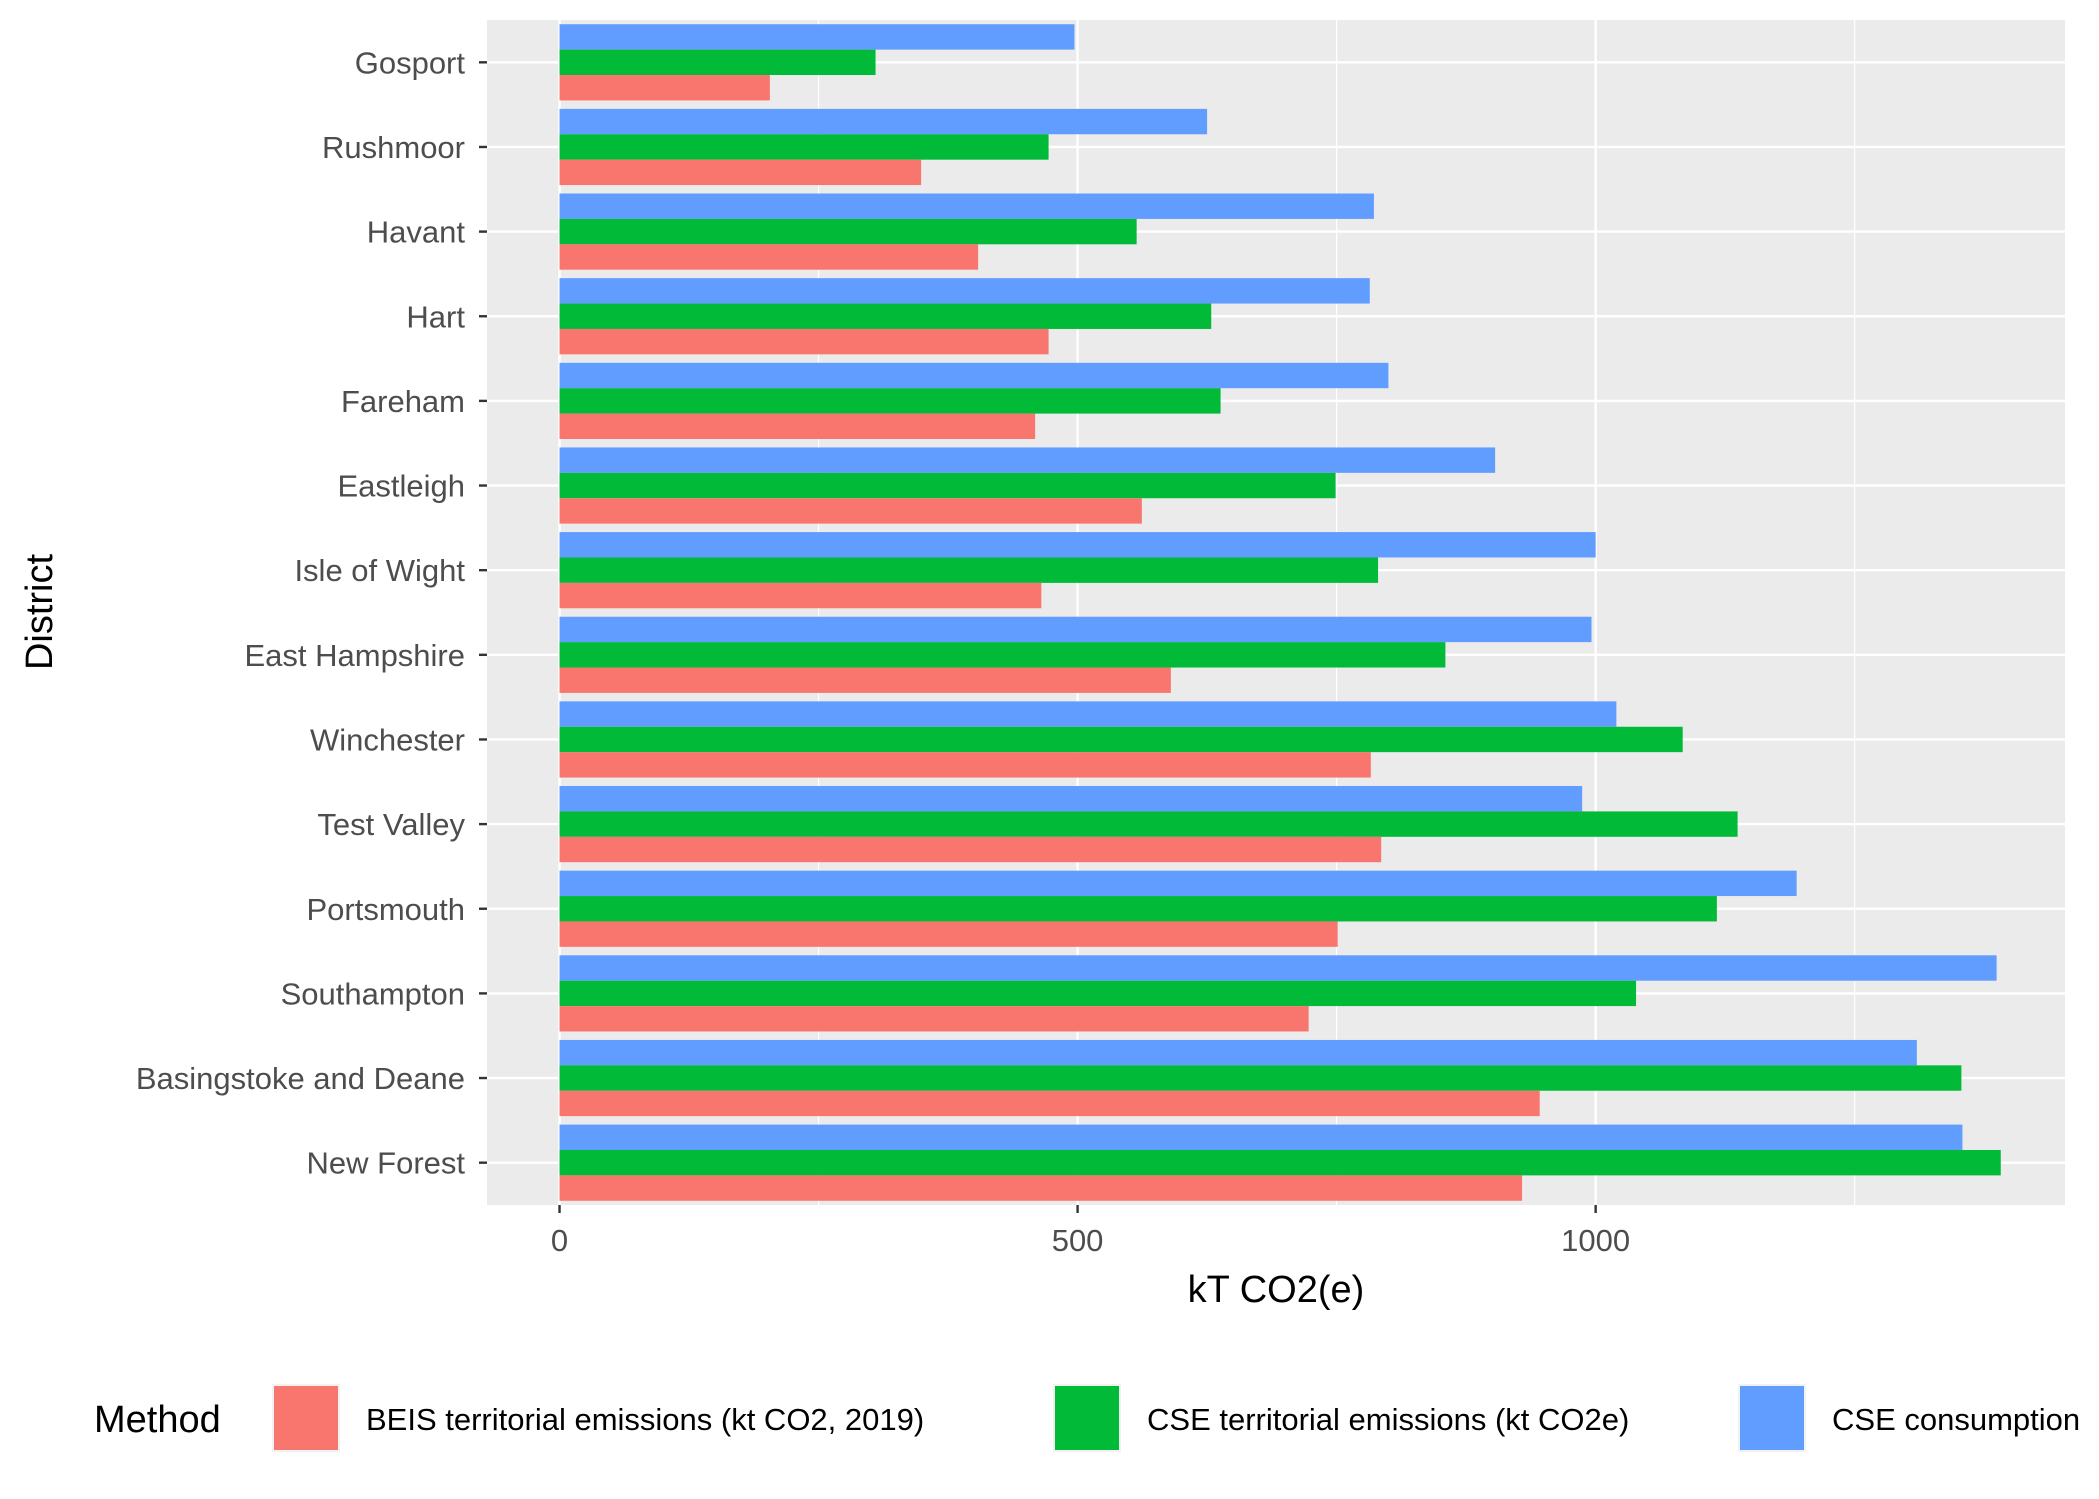 This screenshot has height=1499, width=2099. What do you see at coordinates (387, 739) in the screenshot?
I see `y-tick-label: Winchester` at bounding box center [387, 739].